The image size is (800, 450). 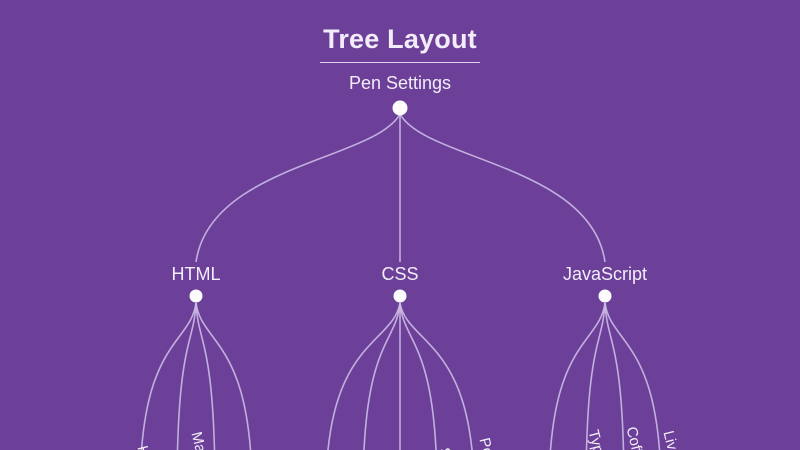 I want to click on root-node-label: Pen Settings, so click(x=400, y=83).